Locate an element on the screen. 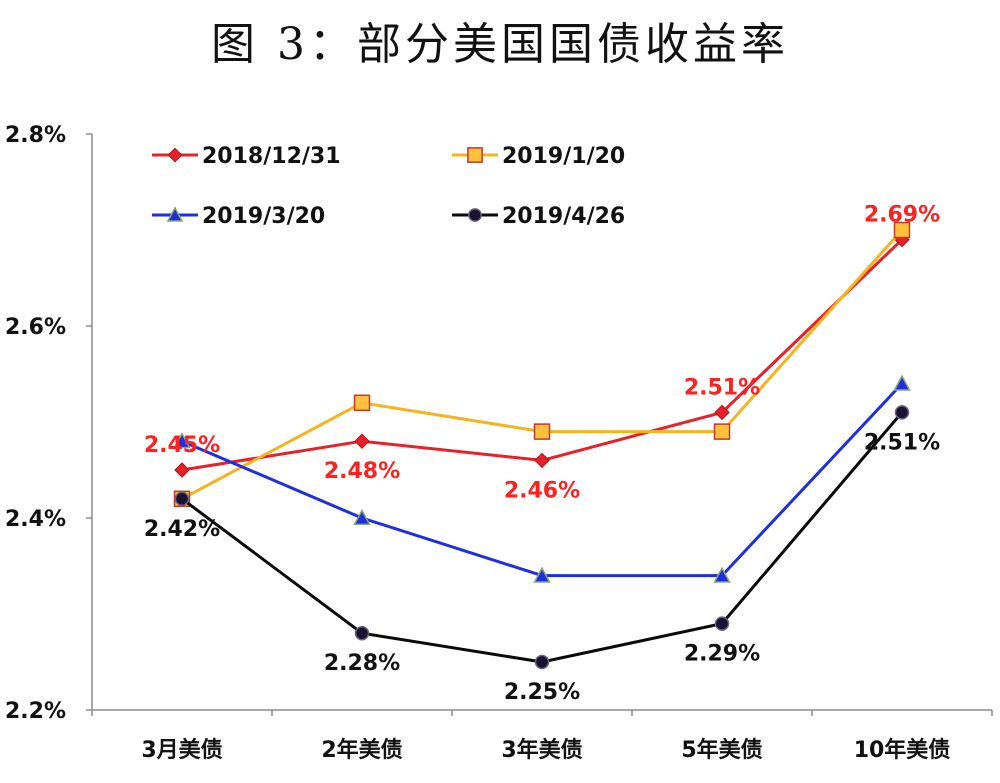 This screenshot has height=783, width=1000. y-tick-label-1: 2.4% is located at coordinates (35, 519).